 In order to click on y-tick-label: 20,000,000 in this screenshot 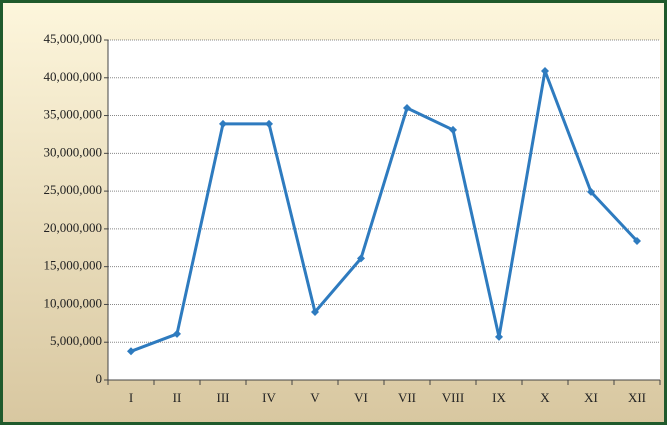, I will do `click(73, 227)`.